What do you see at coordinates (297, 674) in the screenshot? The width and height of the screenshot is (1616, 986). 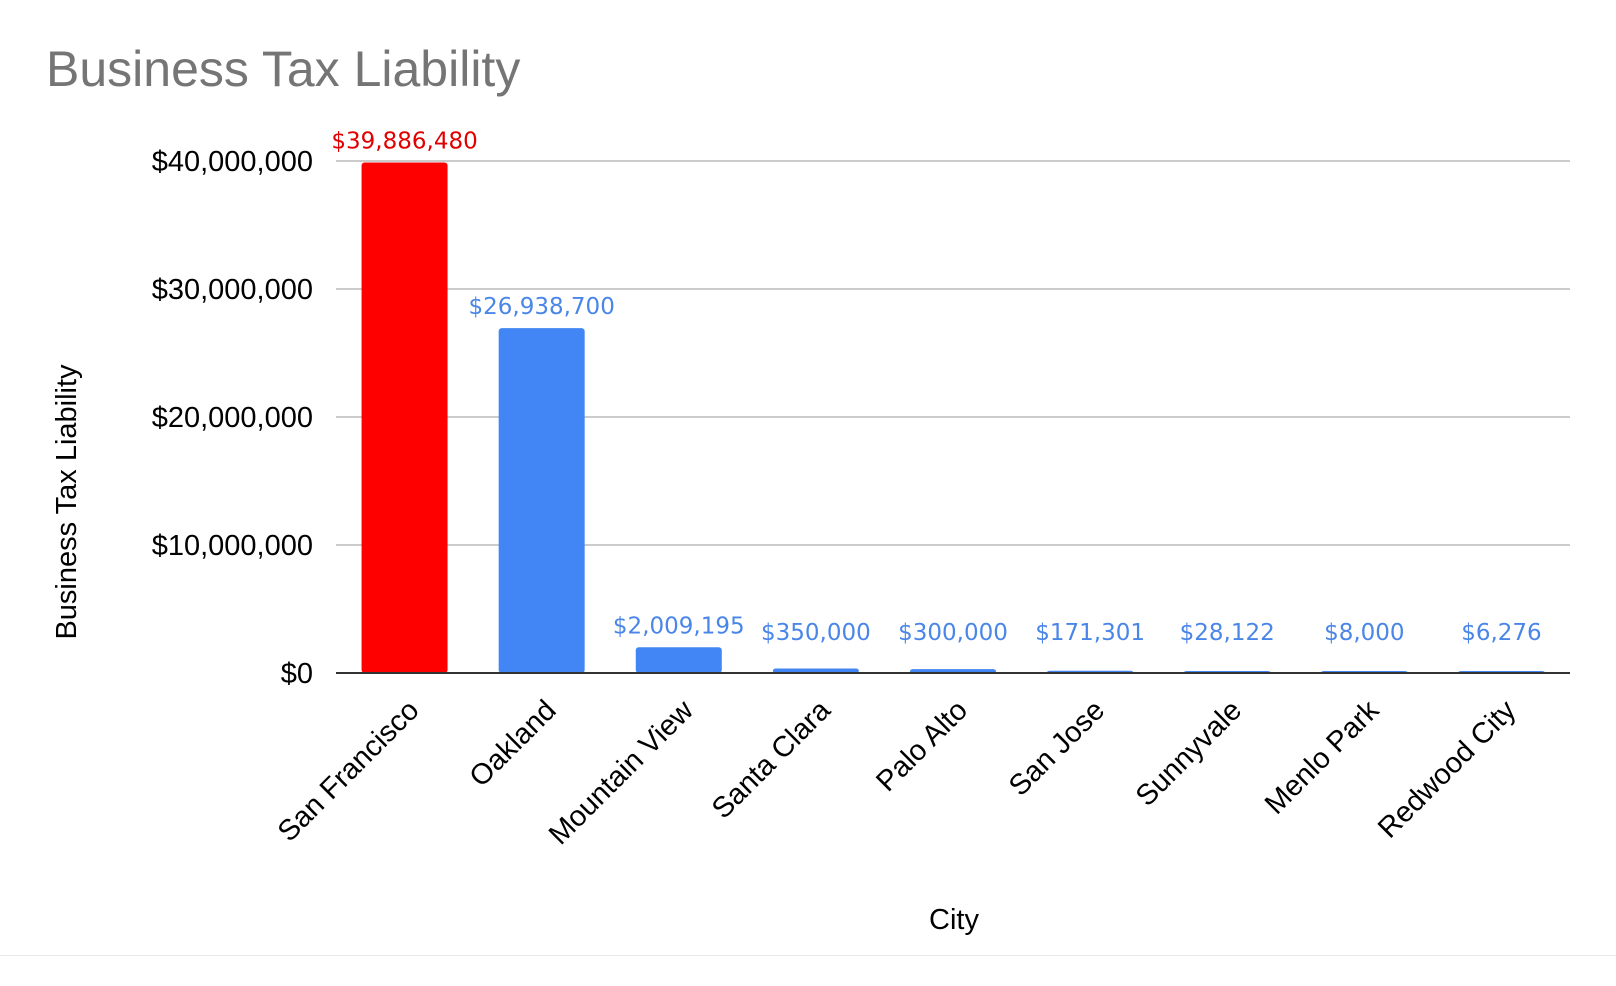 I see `y-tick-label: $0` at bounding box center [297, 674].